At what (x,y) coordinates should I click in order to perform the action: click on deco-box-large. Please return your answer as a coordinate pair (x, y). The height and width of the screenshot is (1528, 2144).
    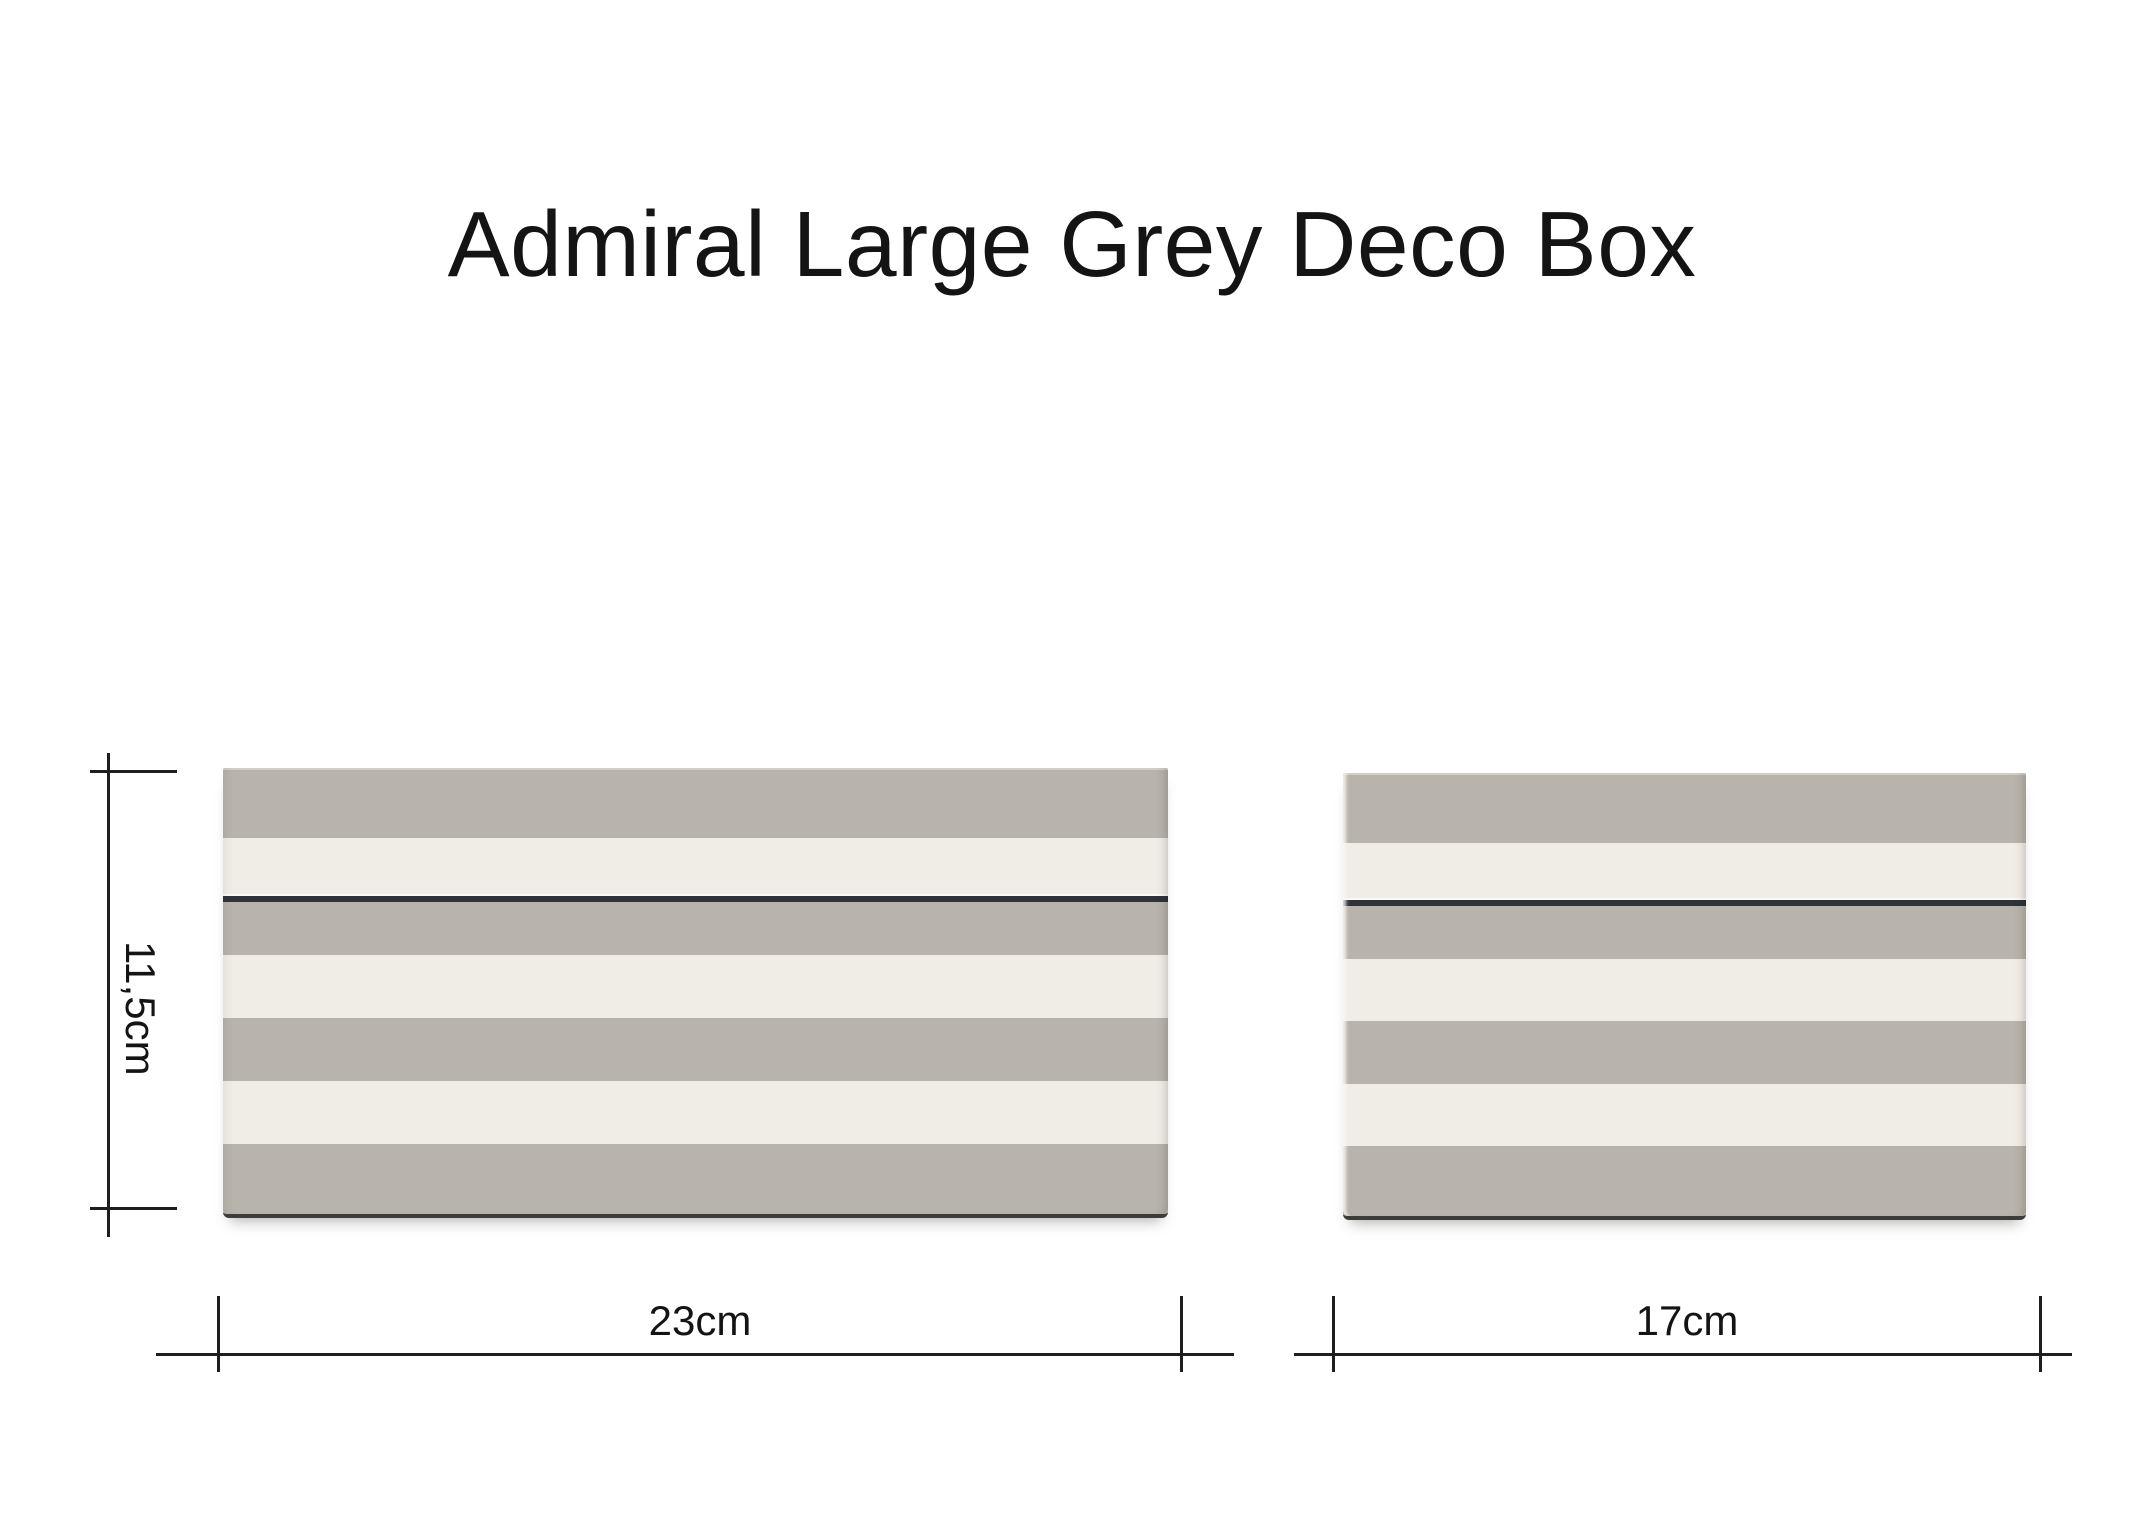
    Looking at the image, I should click on (695, 993).